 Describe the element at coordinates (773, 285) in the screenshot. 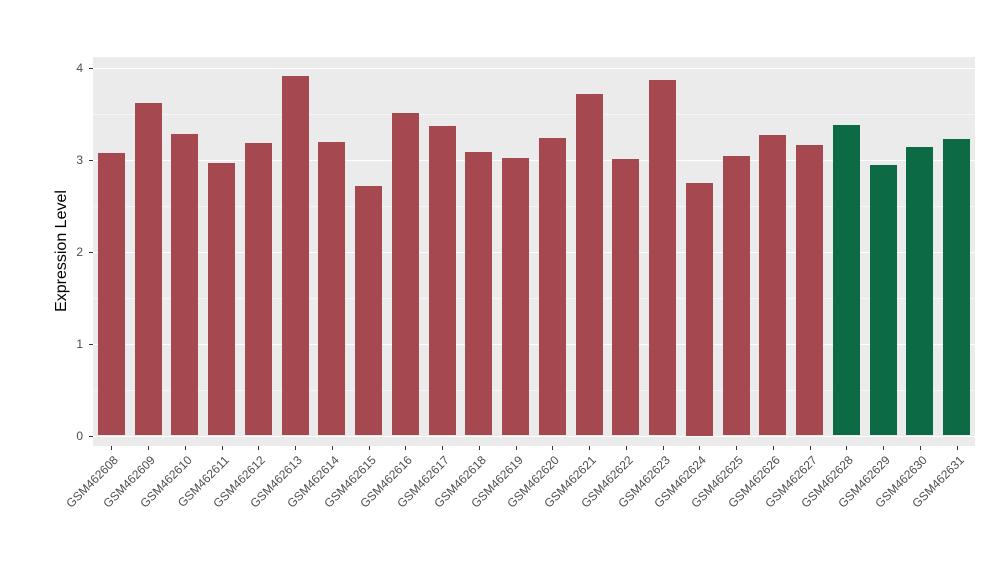

I see `bar-GSM462626` at that location.